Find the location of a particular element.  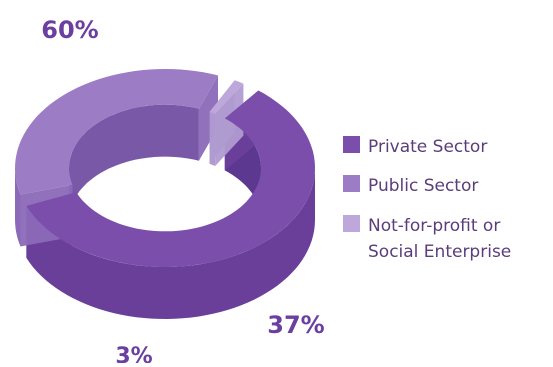

data-label-not-for-profit: 3% is located at coordinates (133, 353).